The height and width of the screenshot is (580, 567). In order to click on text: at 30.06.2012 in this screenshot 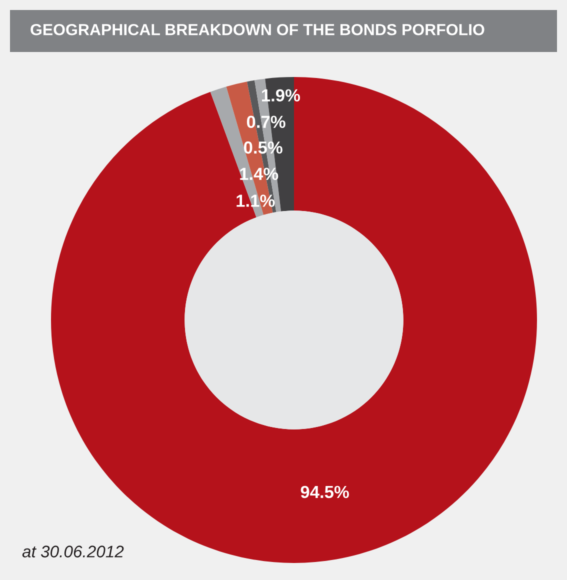, I will do `click(73, 552)`.